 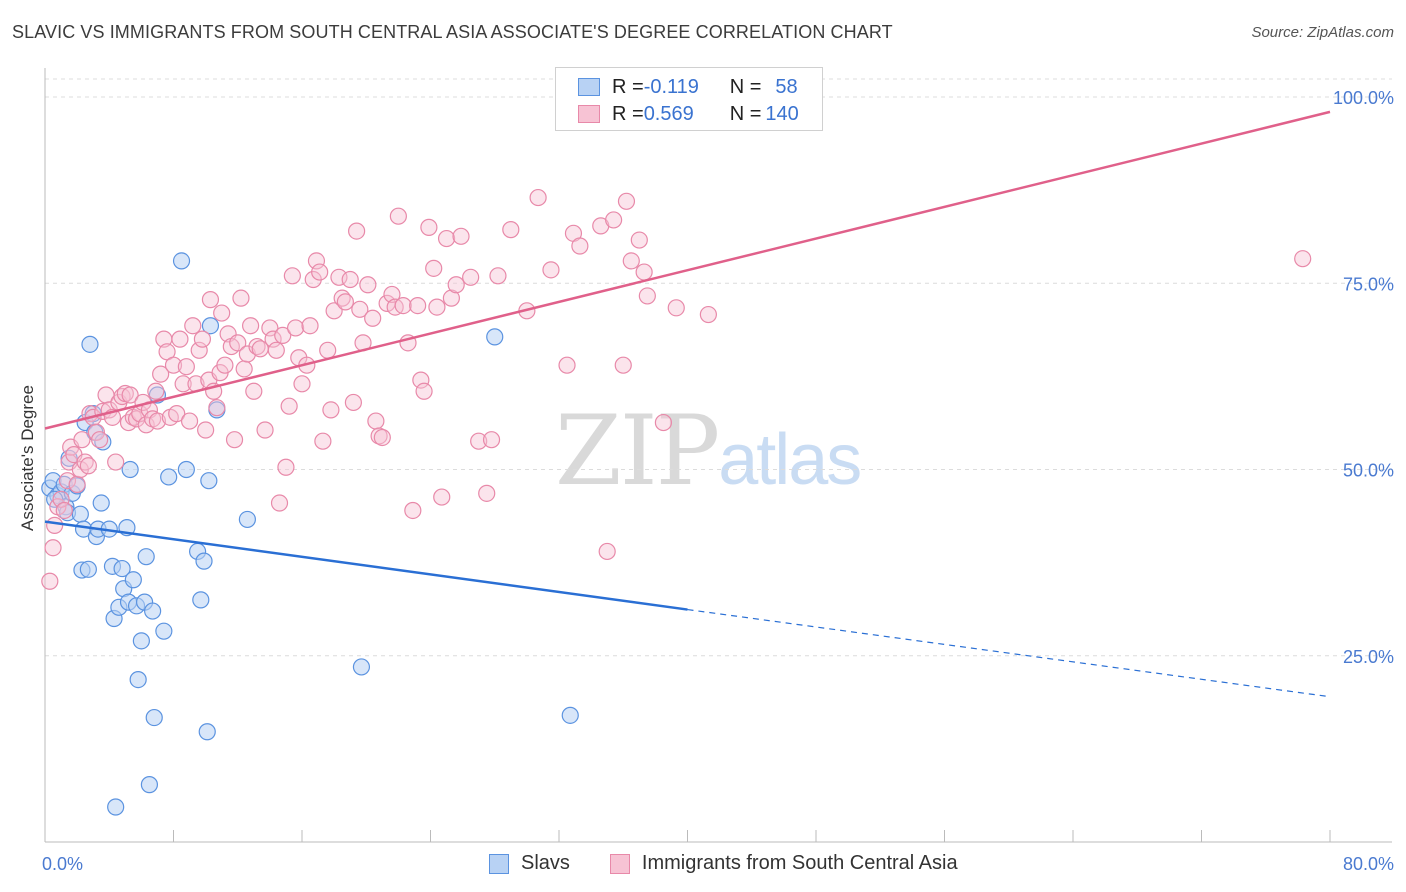 I want to click on legend-n-label: N =, so click(x=745, y=86).